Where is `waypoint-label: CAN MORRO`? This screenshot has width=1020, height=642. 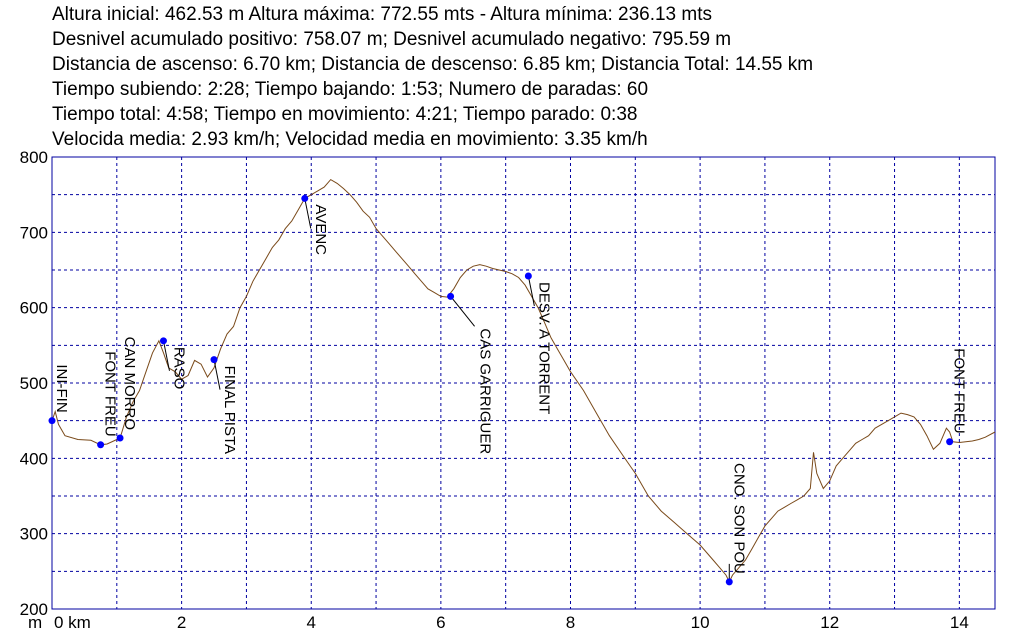 waypoint-label: CAN MORRO is located at coordinates (129, 383).